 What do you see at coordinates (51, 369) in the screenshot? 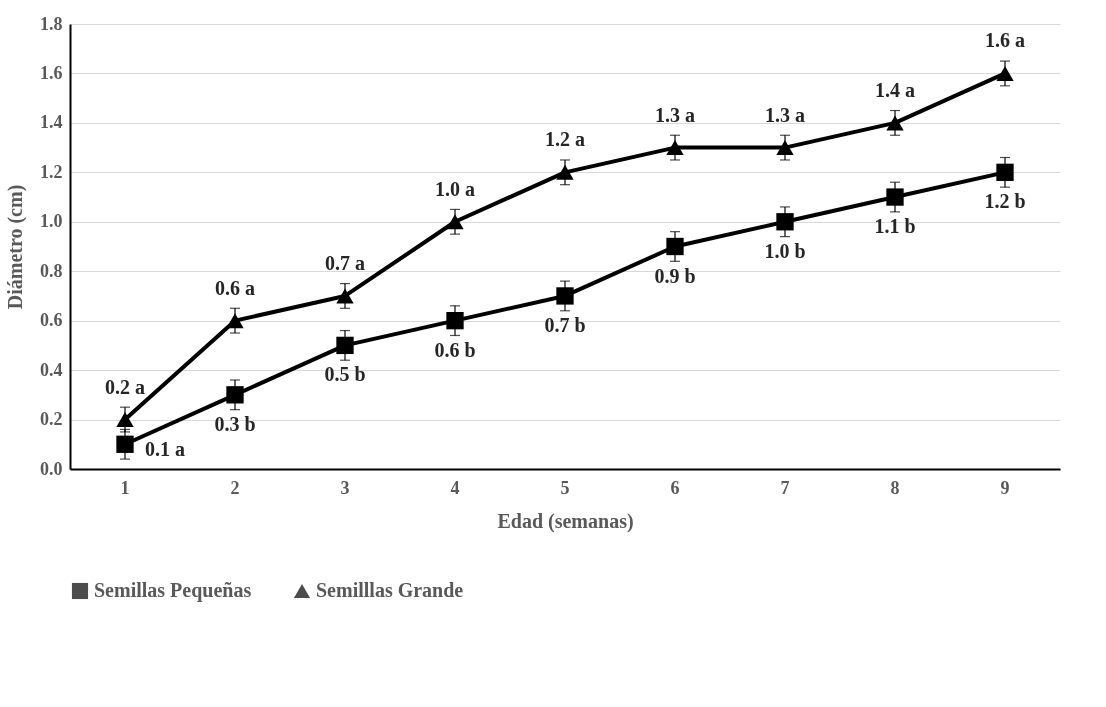
I see `y-tick-label: 0.4` at bounding box center [51, 369].